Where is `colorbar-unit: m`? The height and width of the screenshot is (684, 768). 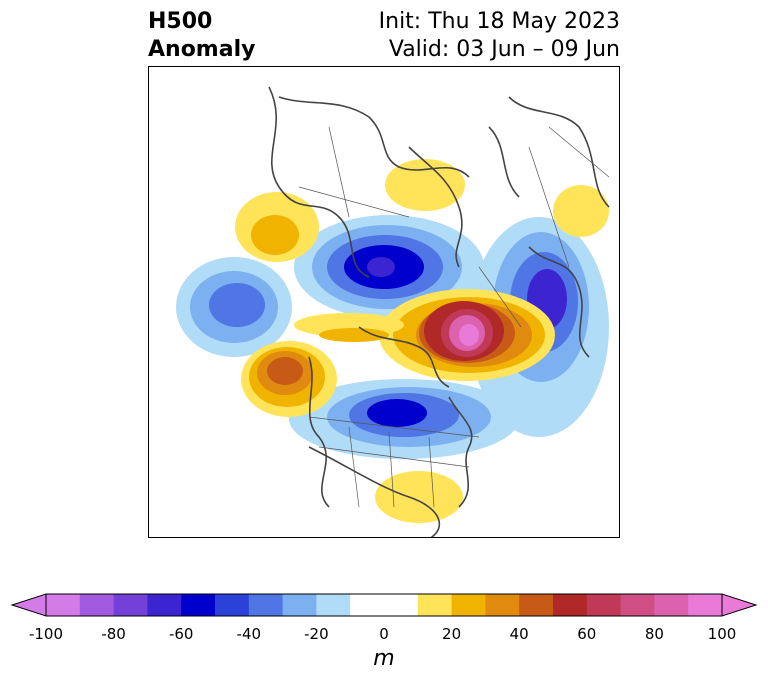 colorbar-unit: m is located at coordinates (384, 658).